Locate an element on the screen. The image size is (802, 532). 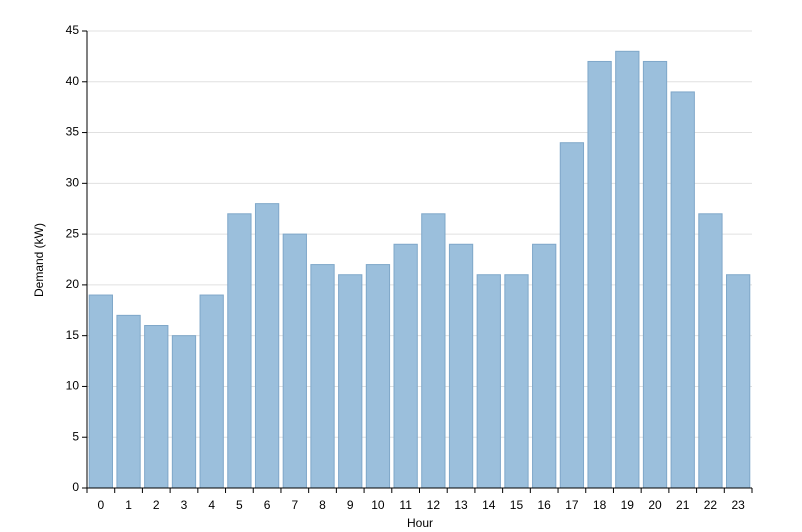
x-axis-title: Hour is located at coordinates (420, 523).